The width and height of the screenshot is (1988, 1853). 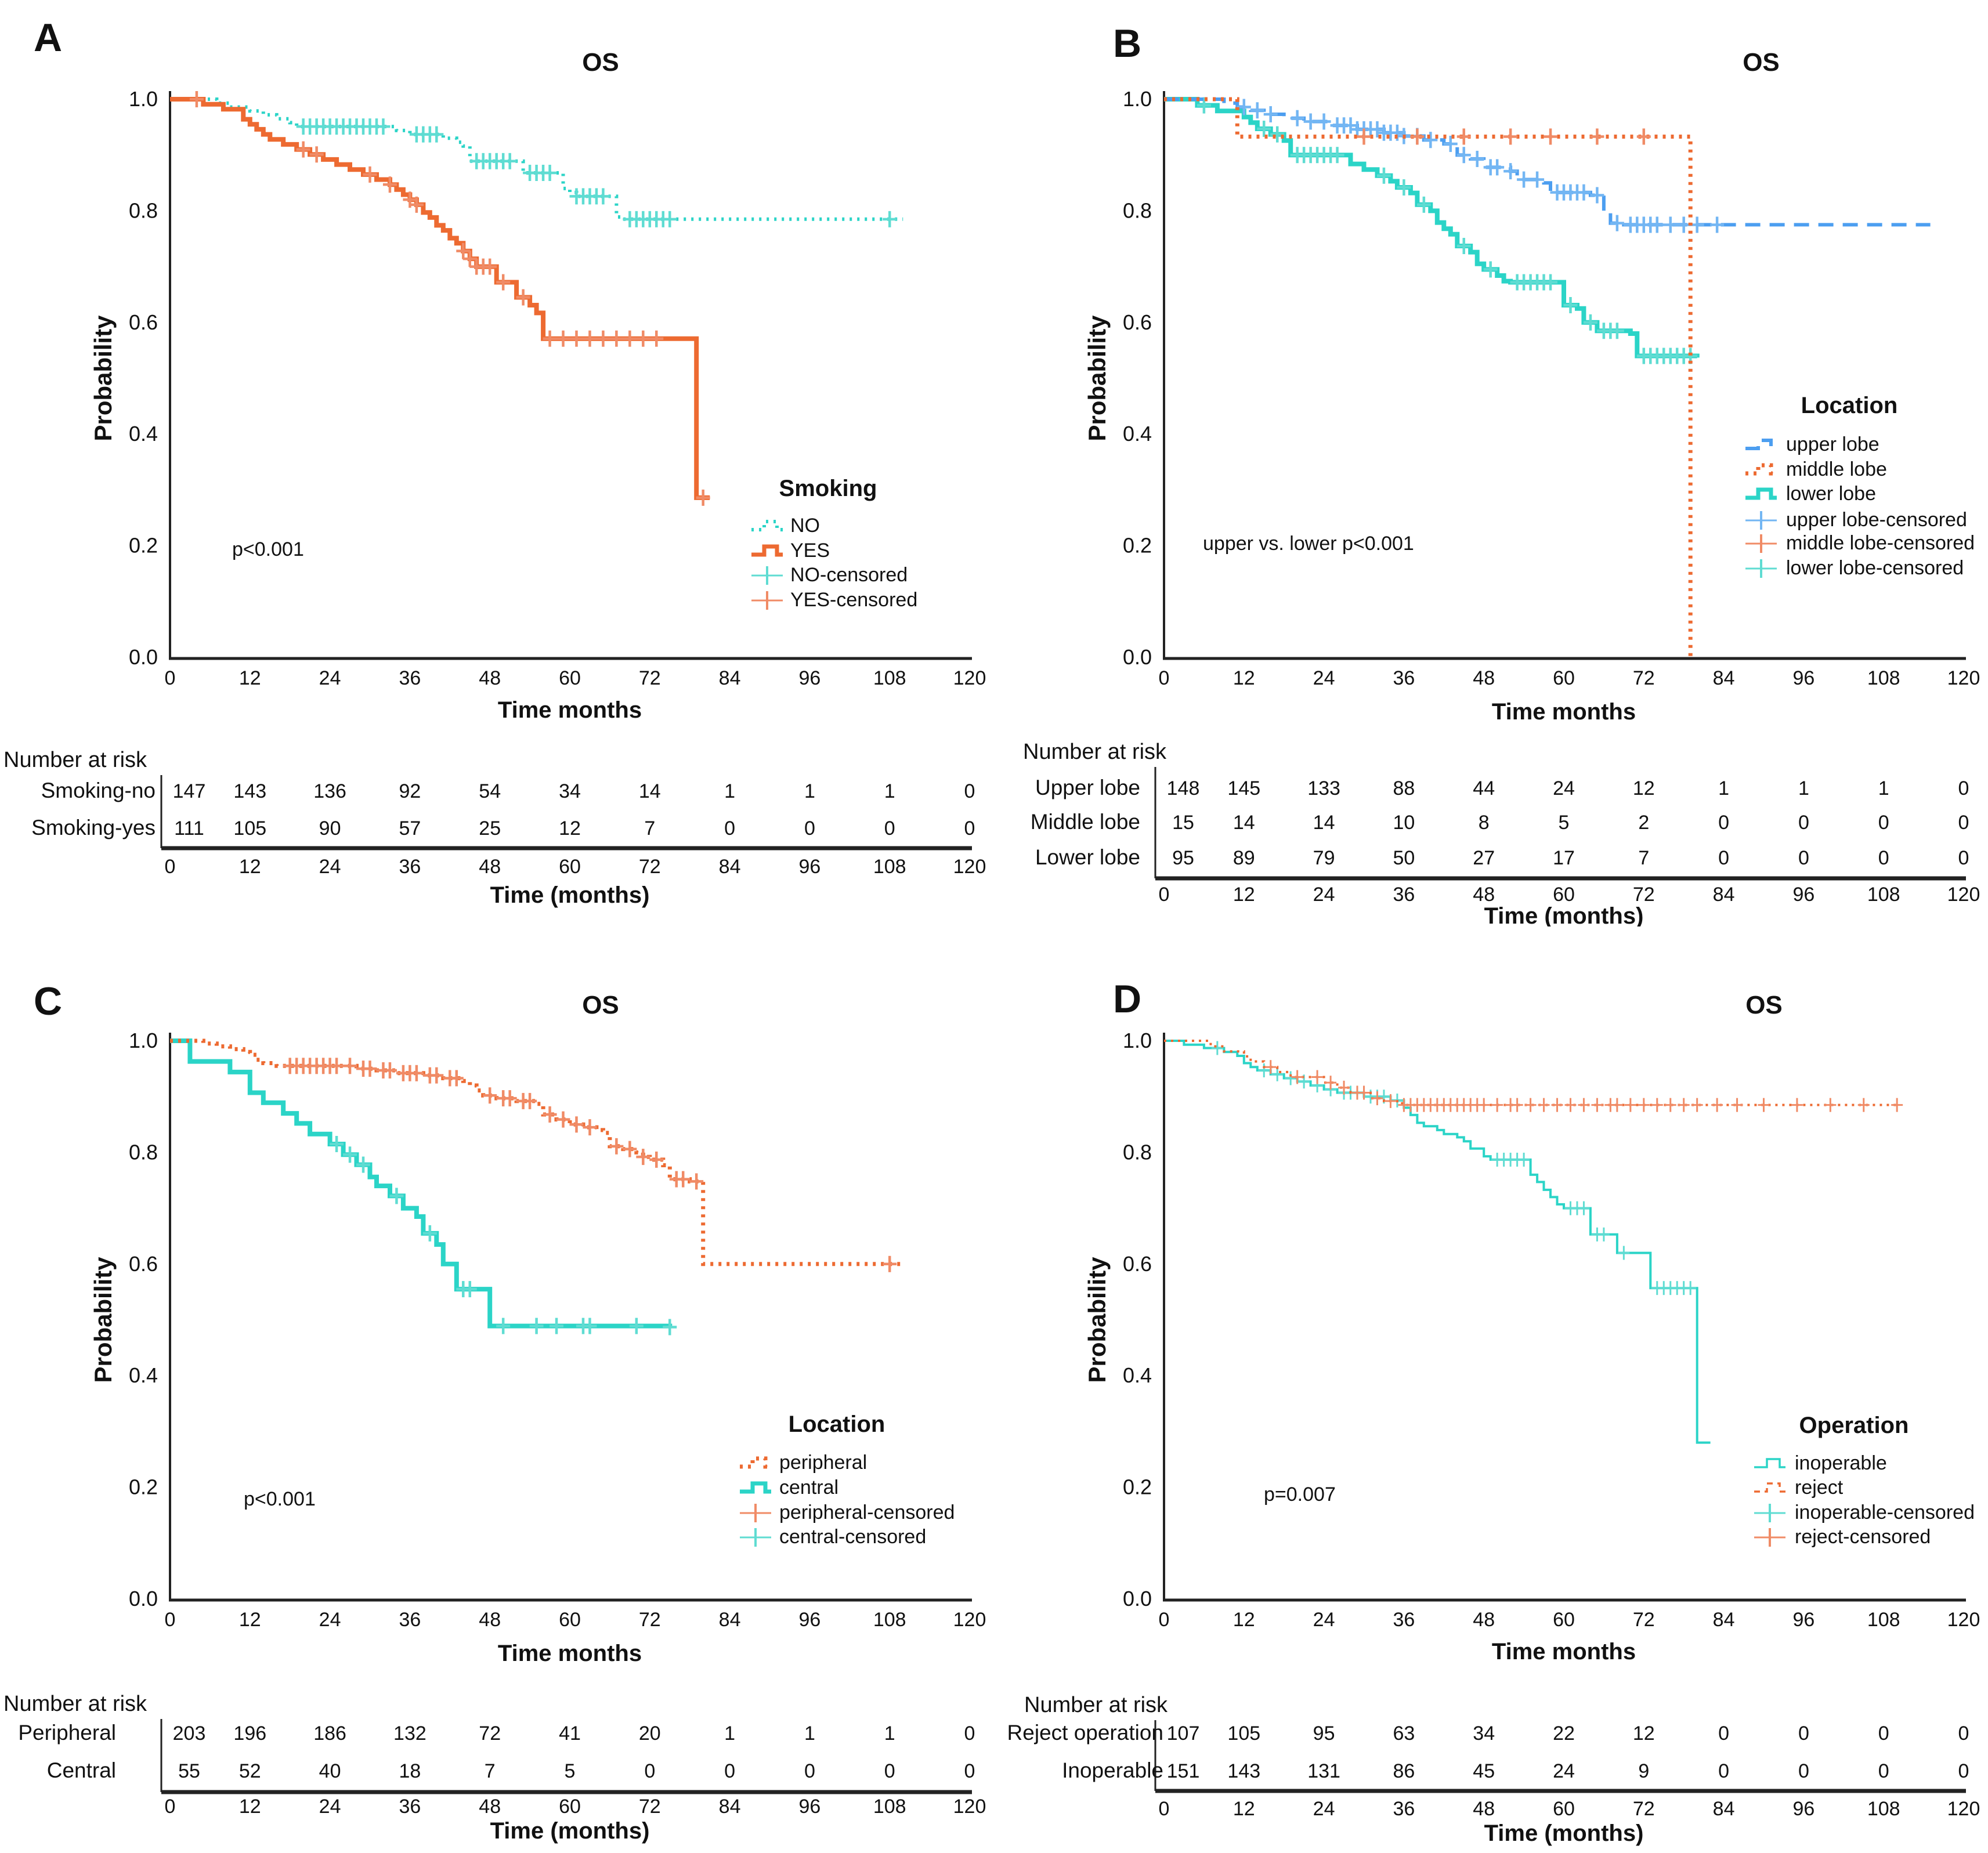 What do you see at coordinates (1831, 494) in the screenshot?
I see `legend-item-label: lower lobe` at bounding box center [1831, 494].